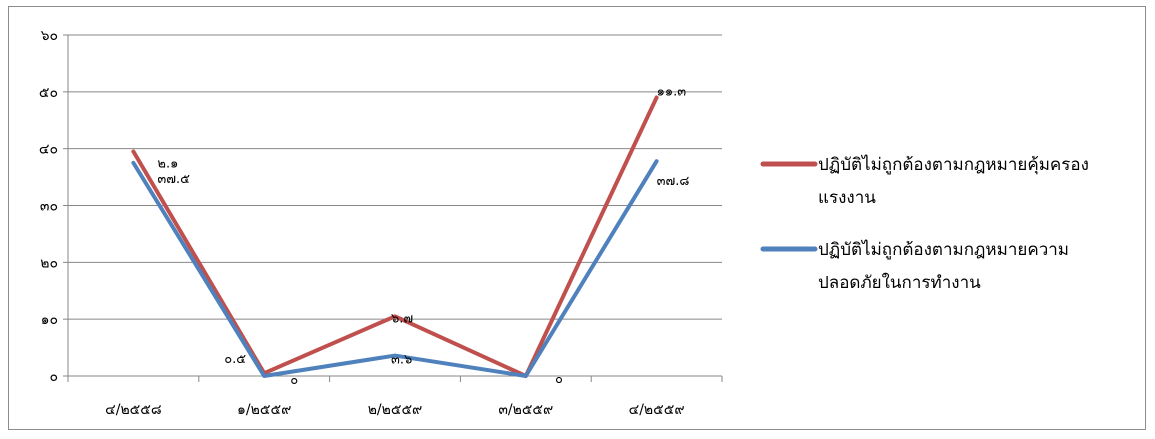 This screenshot has height=439, width=1155. I want to click on data-label: ๑๑.๓, so click(672, 92).